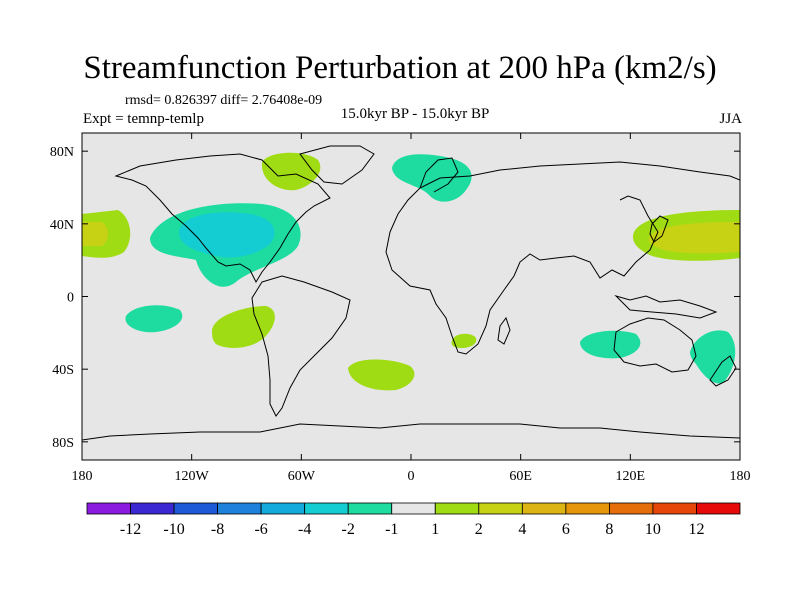 The width and height of the screenshot is (800, 600). I want to click on lon-tick-label: 60W, so click(302, 476).